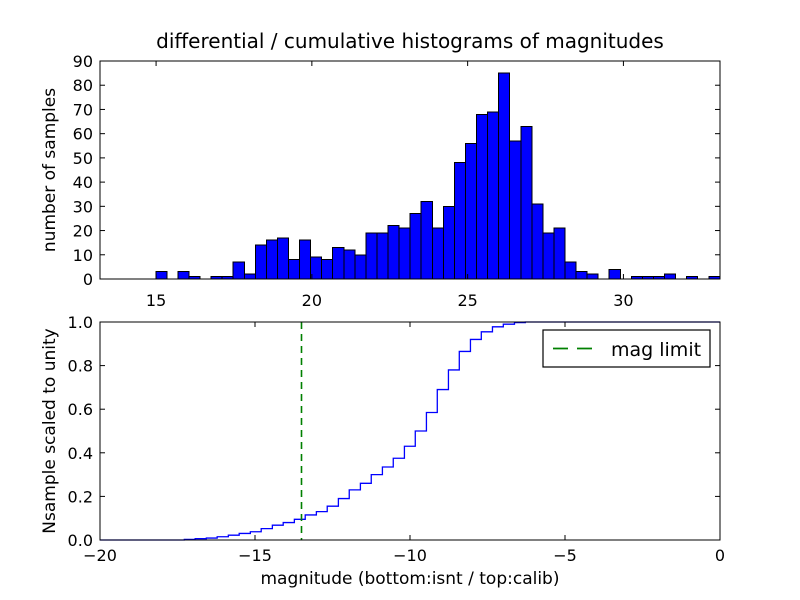 The height and width of the screenshot is (600, 800). I want to click on legend-frame, so click(626, 348).